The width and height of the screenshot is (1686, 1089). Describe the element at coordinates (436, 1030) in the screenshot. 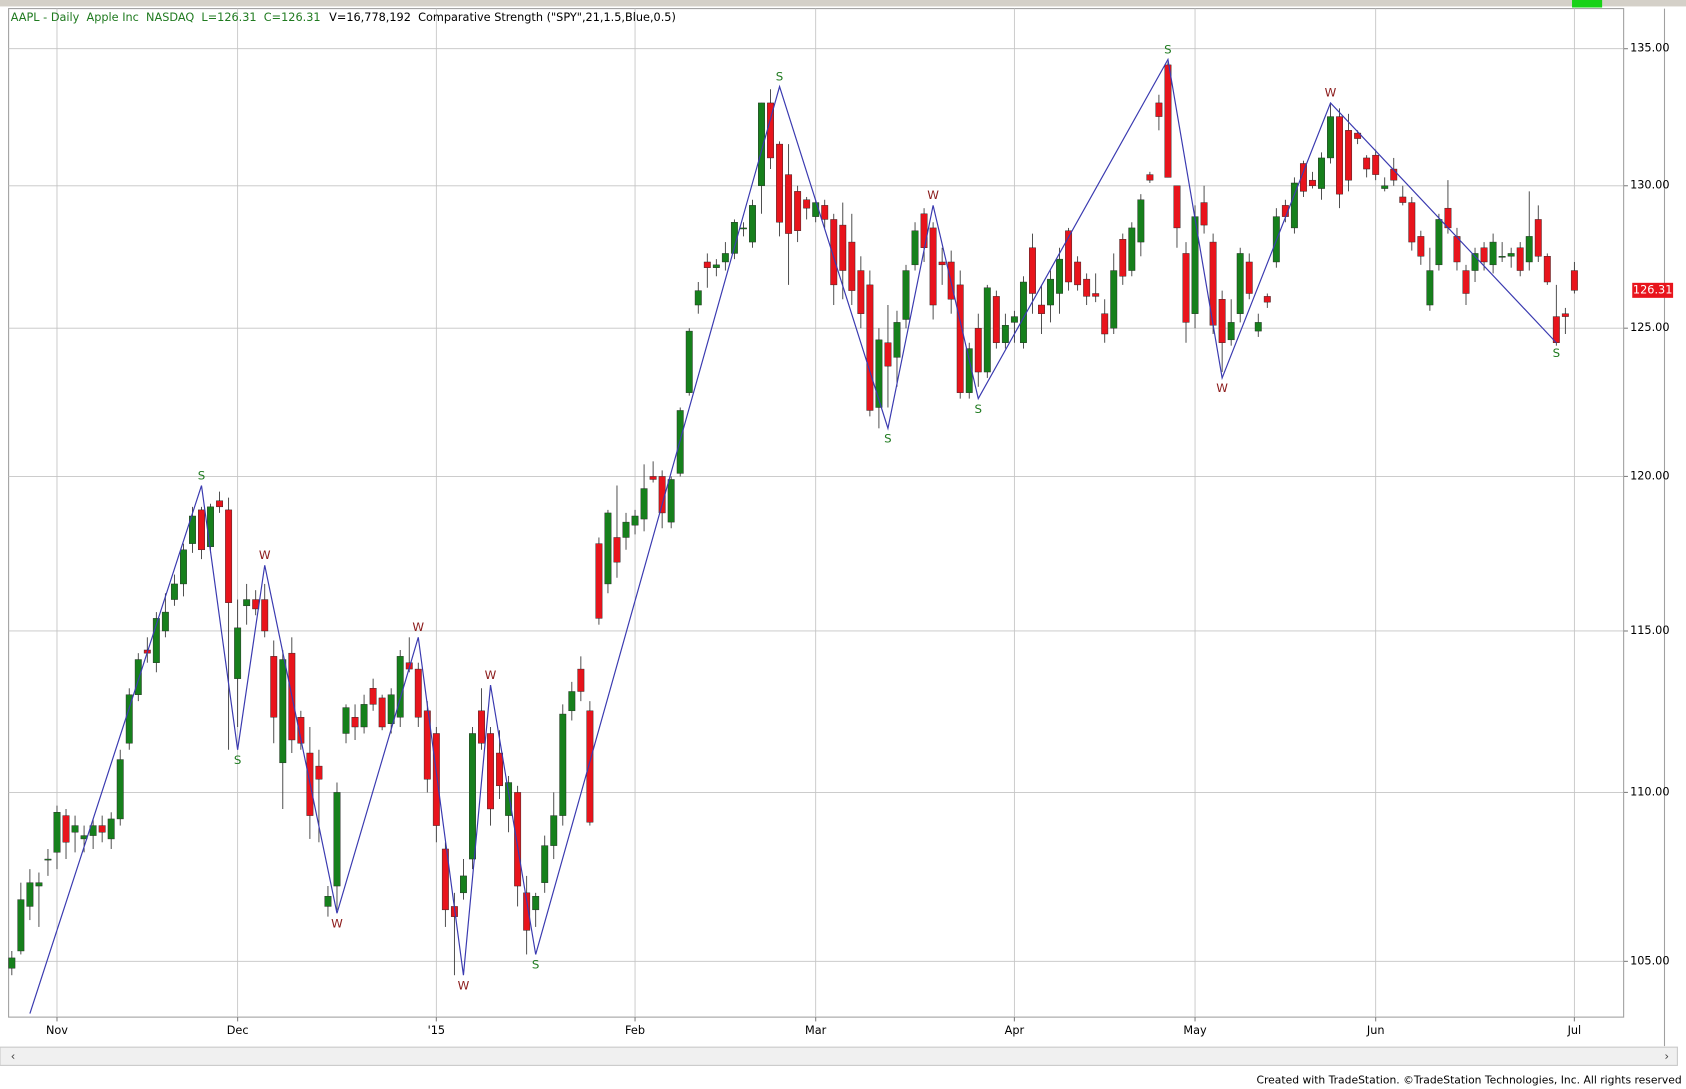

I see `x-tick-label: '15` at that location.